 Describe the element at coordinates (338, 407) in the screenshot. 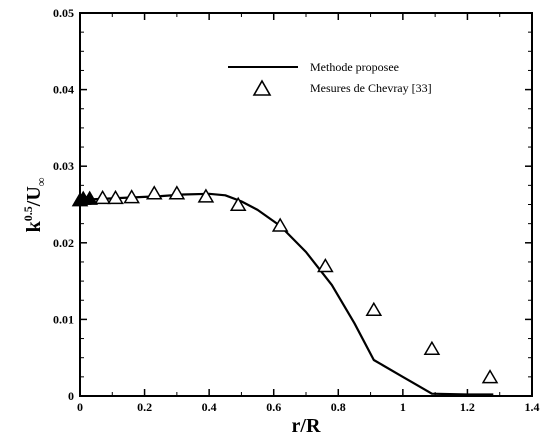

I see `x-tick-label: 0.8` at that location.